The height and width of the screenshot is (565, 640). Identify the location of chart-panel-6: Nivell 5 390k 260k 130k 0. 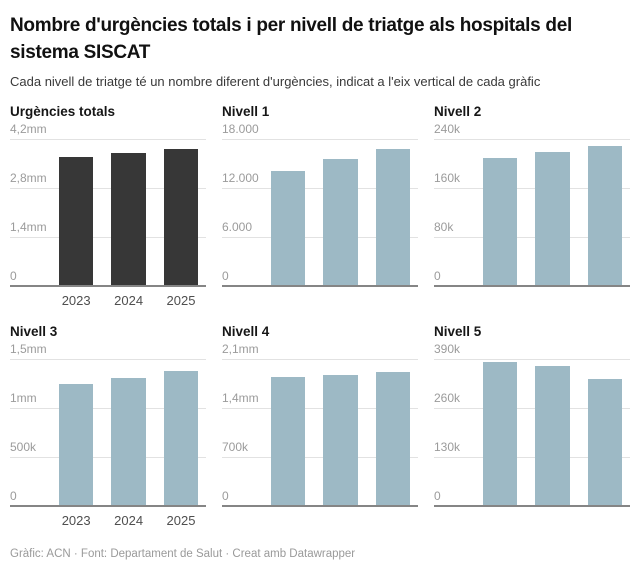
(532, 426).